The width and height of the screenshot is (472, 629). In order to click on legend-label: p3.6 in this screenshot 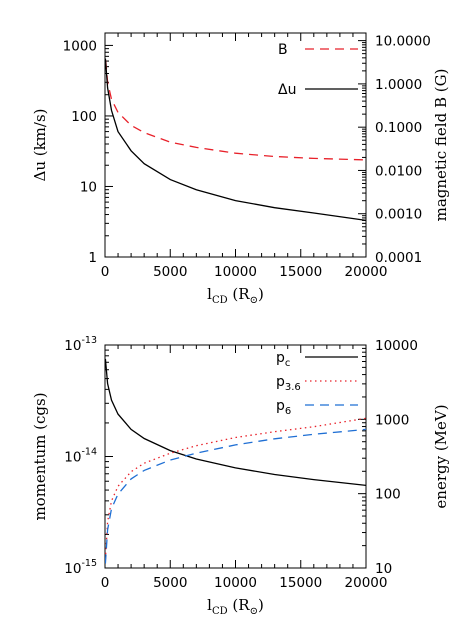, I will do `click(288, 383)`.